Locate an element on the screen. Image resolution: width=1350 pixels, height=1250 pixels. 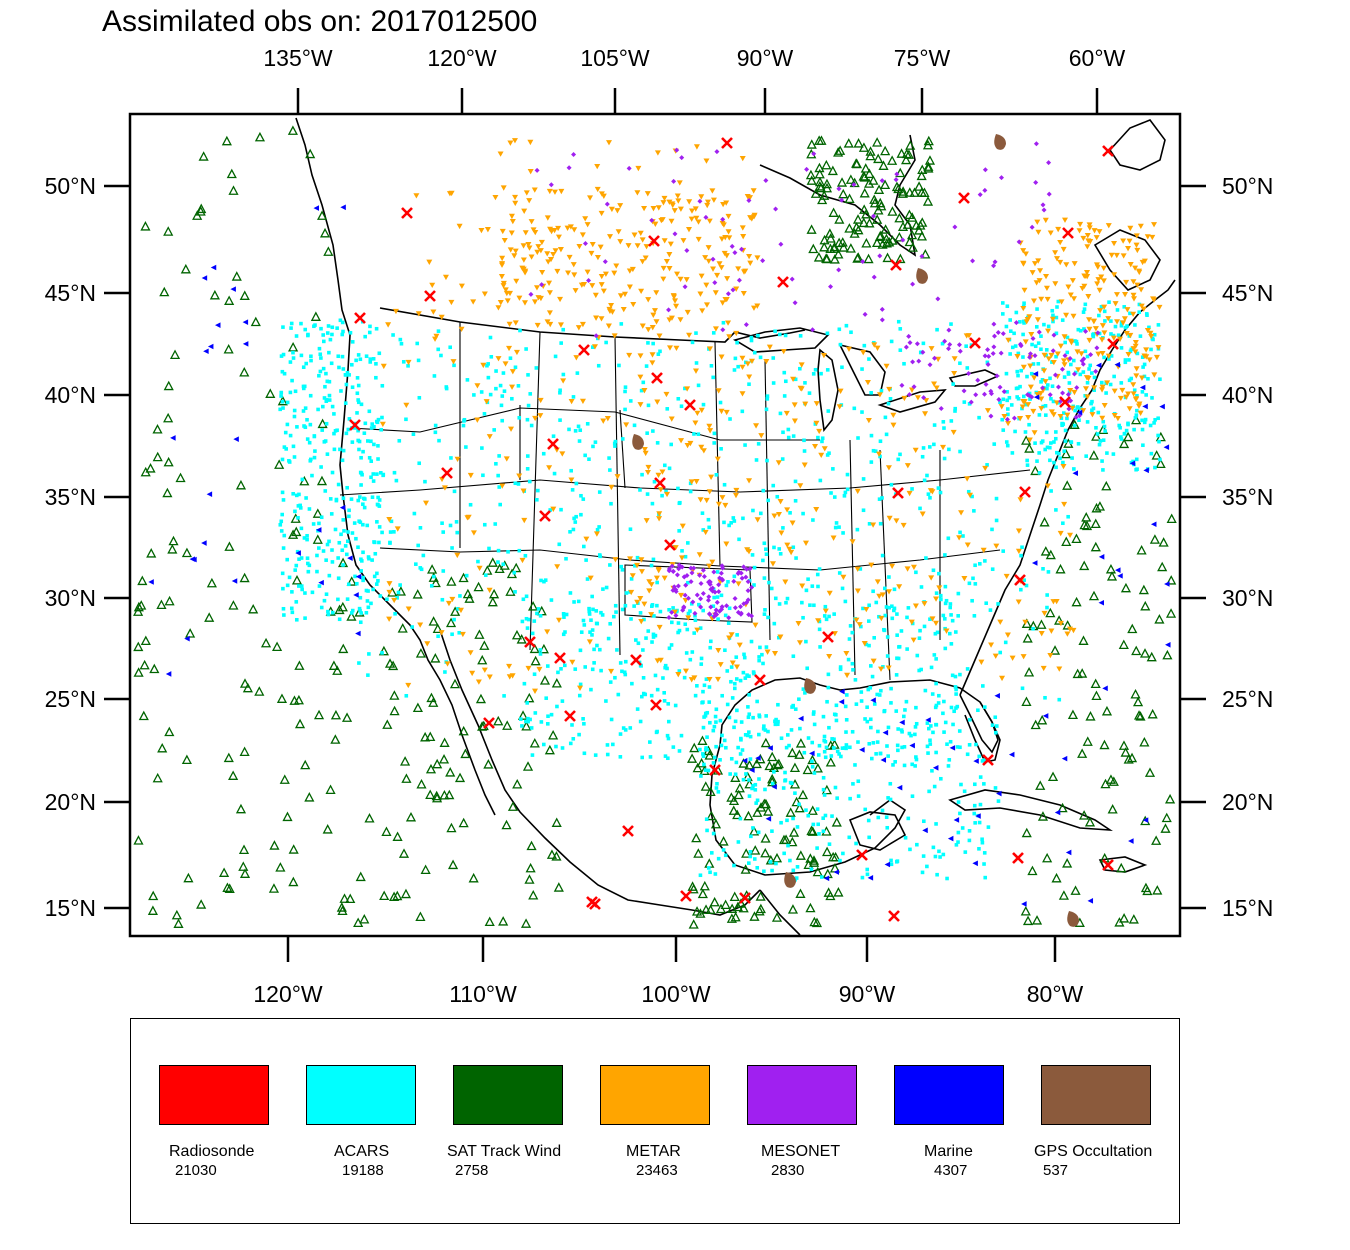
legend-swatch is located at coordinates (802, 1095).